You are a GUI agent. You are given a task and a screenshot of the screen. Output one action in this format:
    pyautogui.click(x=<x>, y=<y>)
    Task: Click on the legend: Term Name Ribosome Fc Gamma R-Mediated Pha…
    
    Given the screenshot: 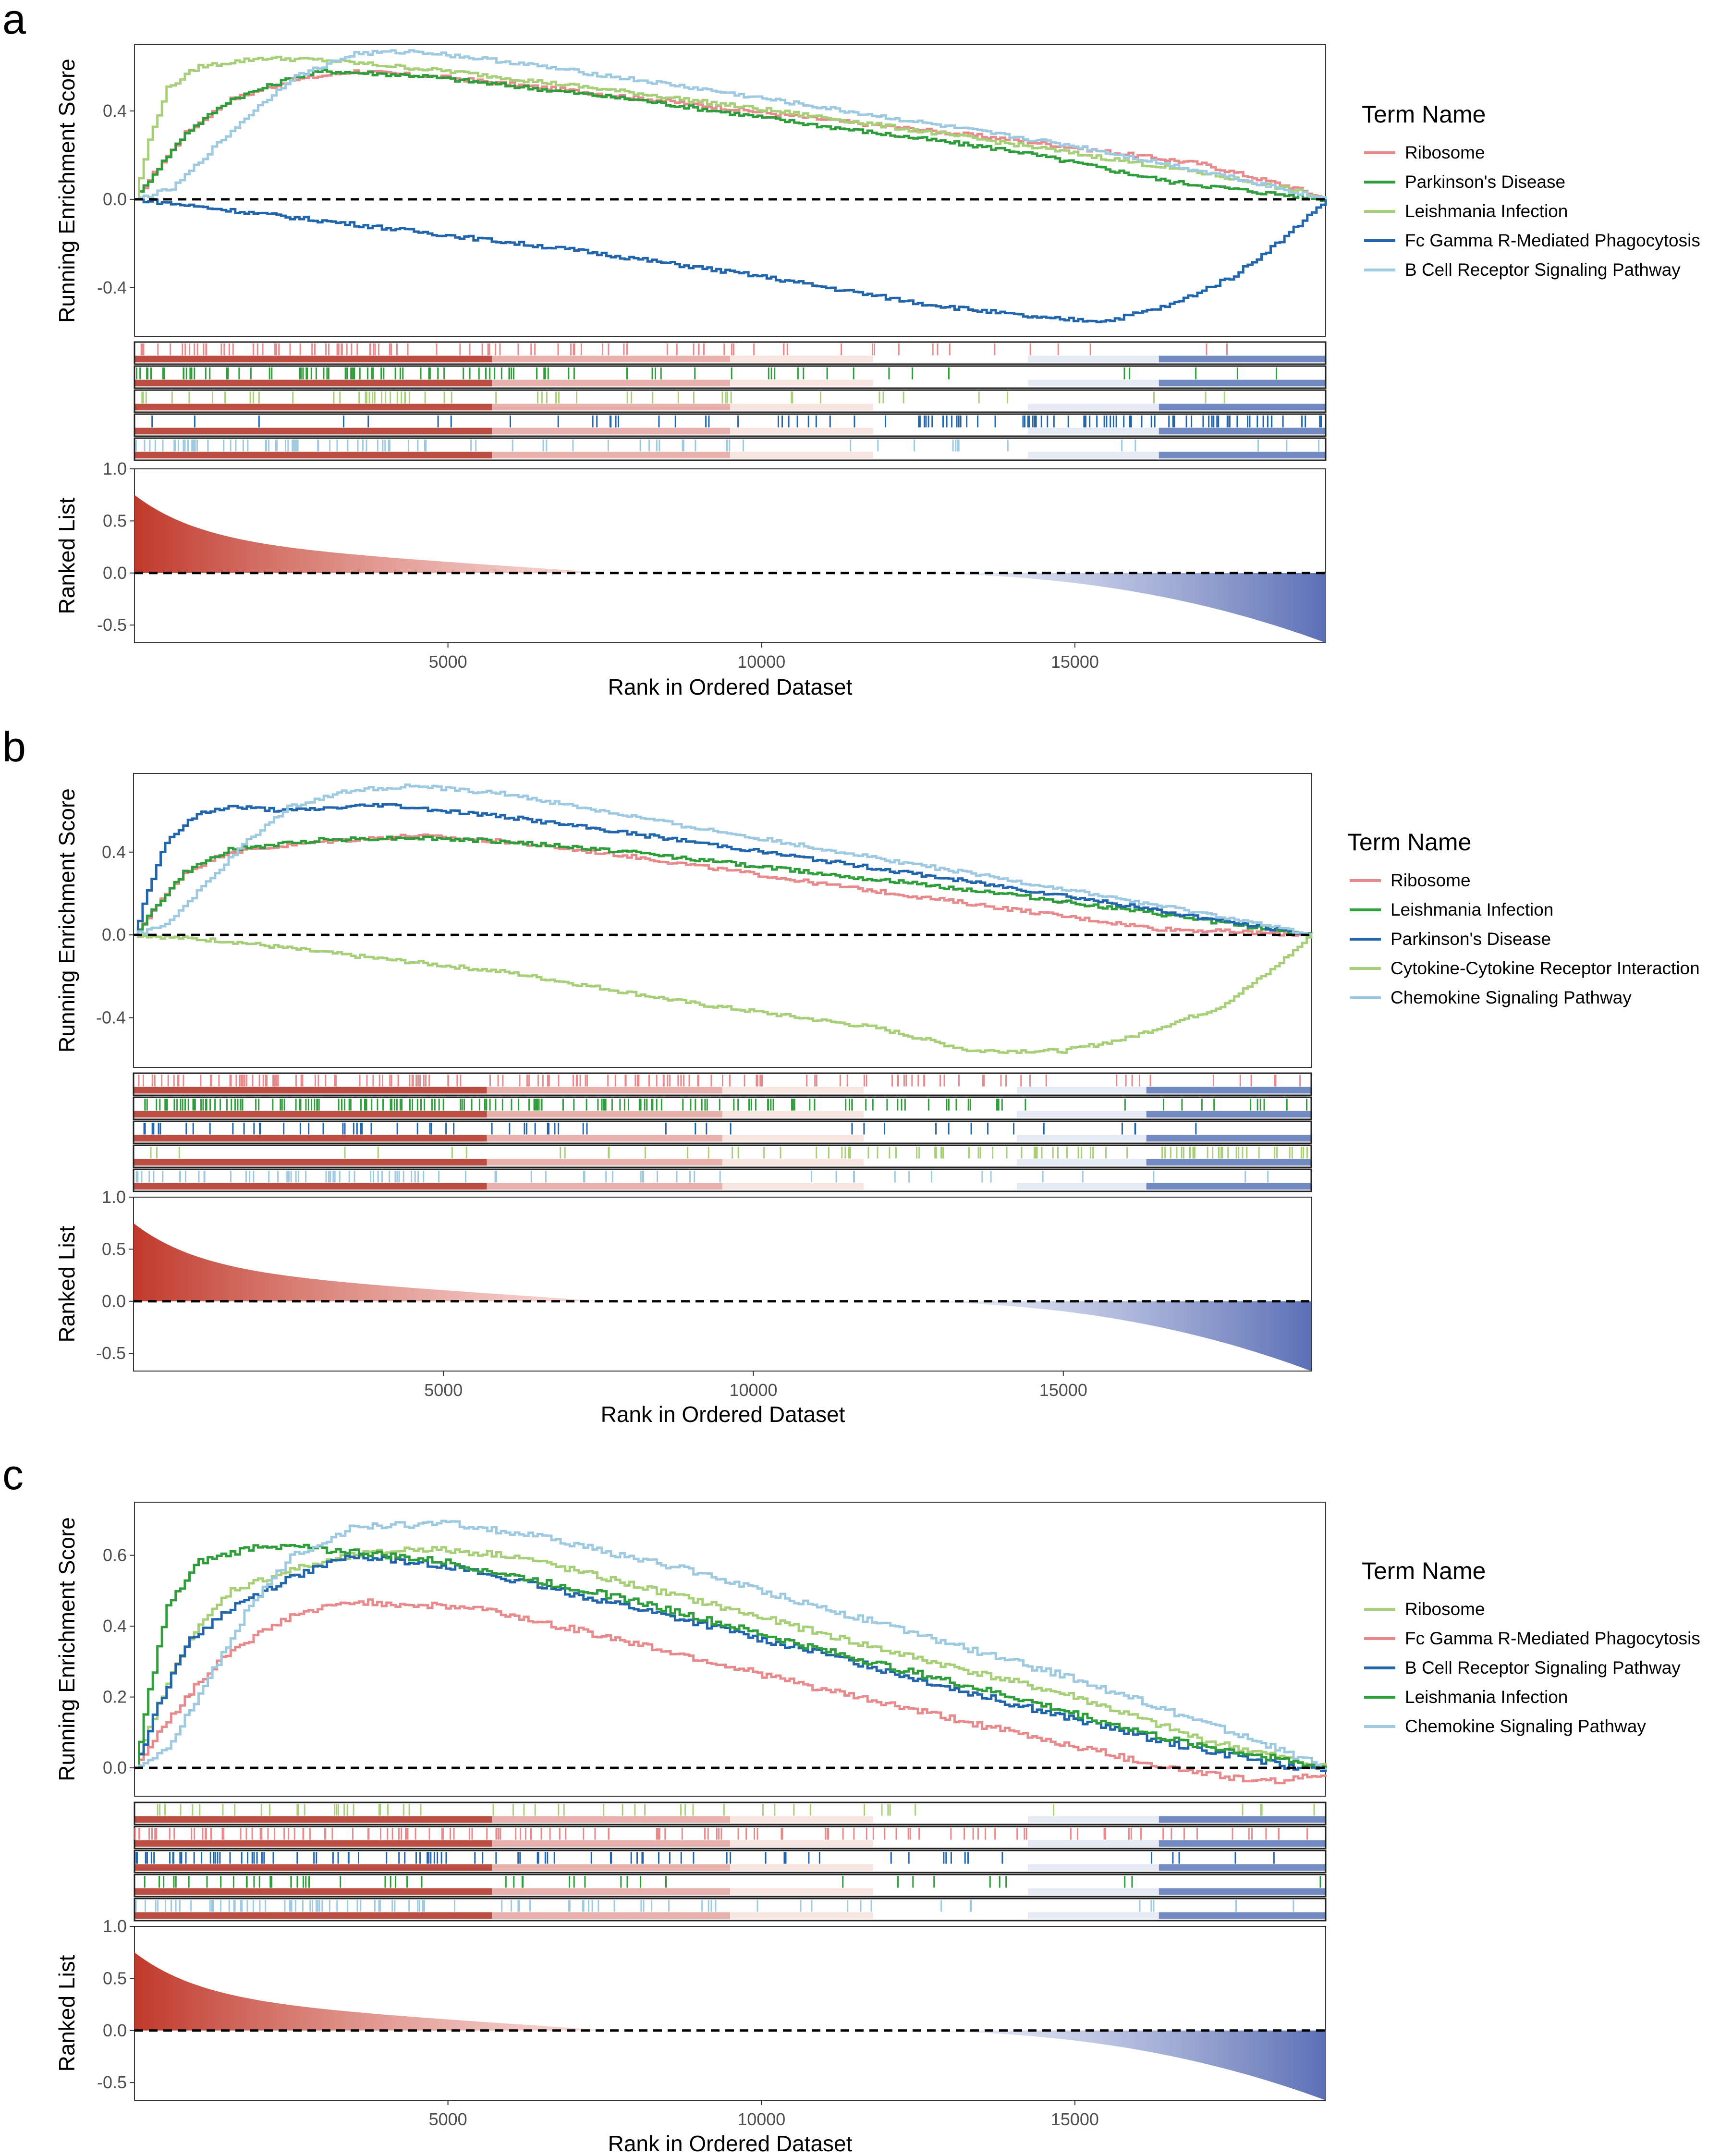 What is the action you would take?
    pyautogui.click(x=1531, y=1647)
    